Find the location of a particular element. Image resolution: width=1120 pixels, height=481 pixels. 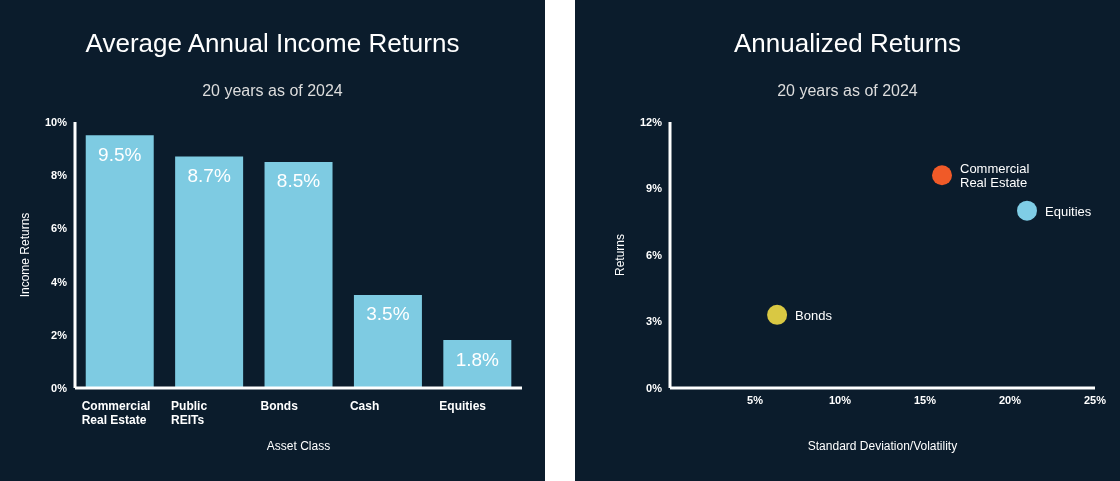

y-tick-label: 10% is located at coordinates (56, 121).